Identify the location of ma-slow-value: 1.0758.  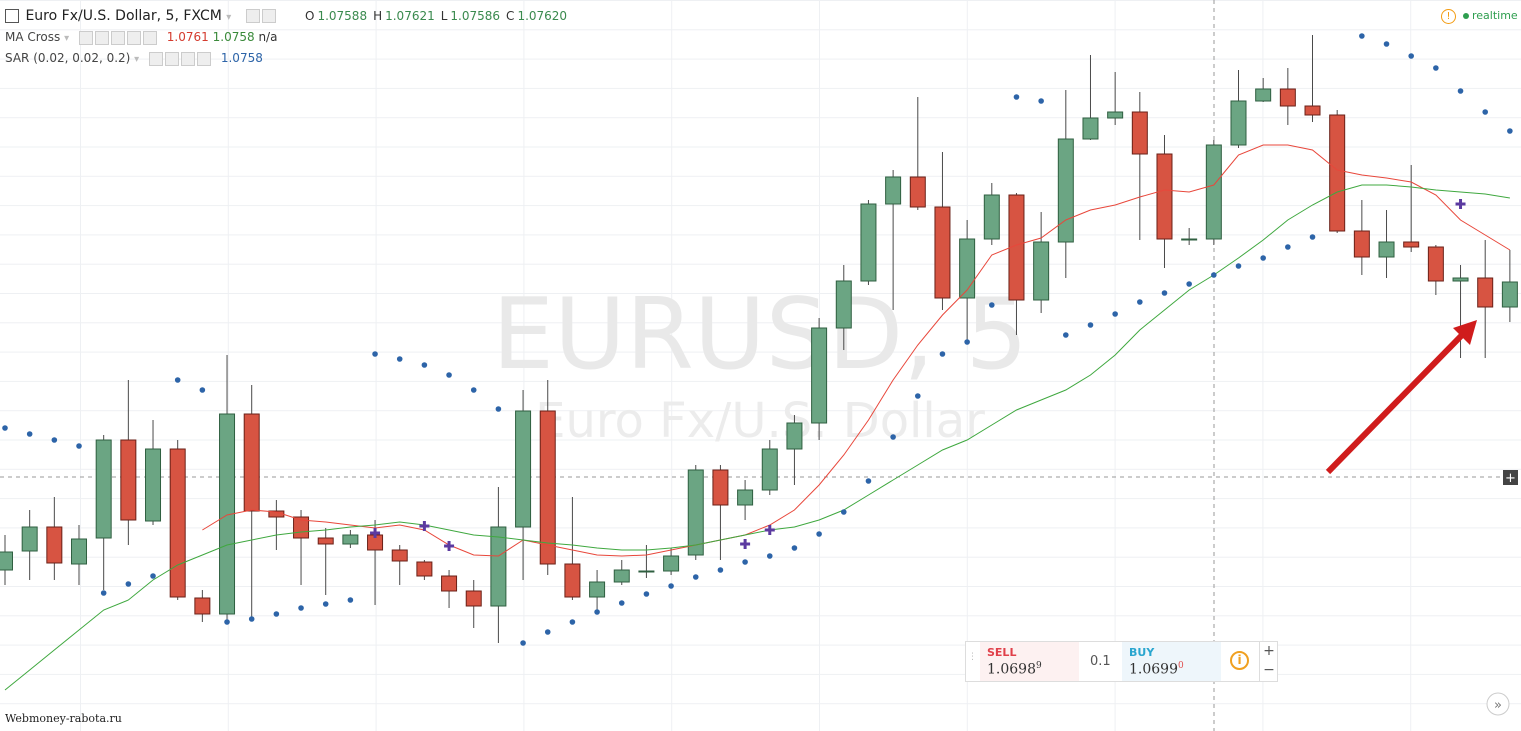
(233, 37).